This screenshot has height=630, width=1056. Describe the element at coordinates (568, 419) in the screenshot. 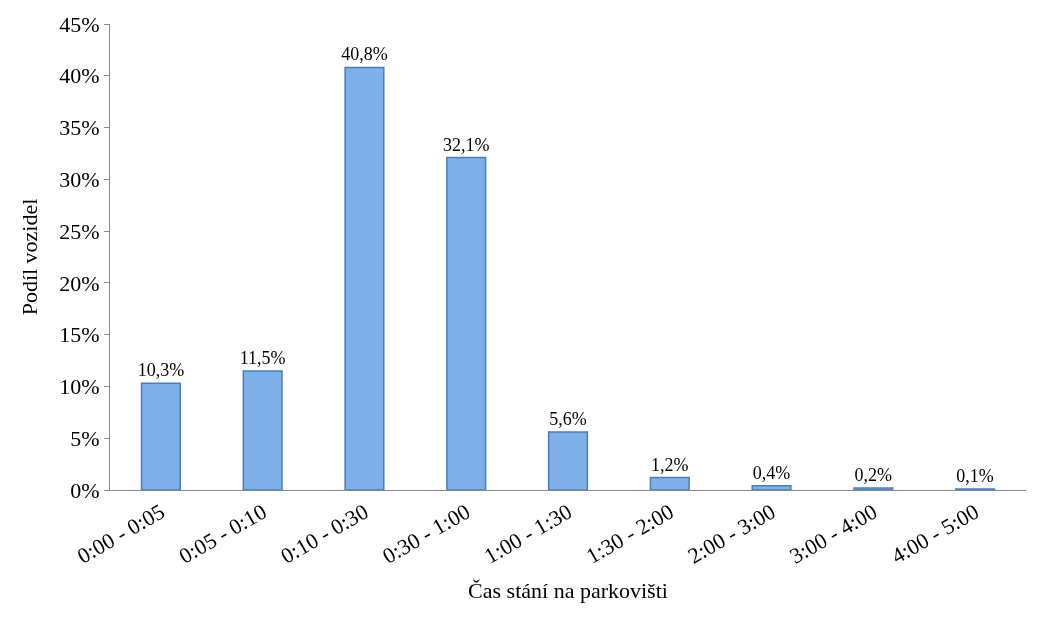

I see `data-label: 5,6%` at that location.